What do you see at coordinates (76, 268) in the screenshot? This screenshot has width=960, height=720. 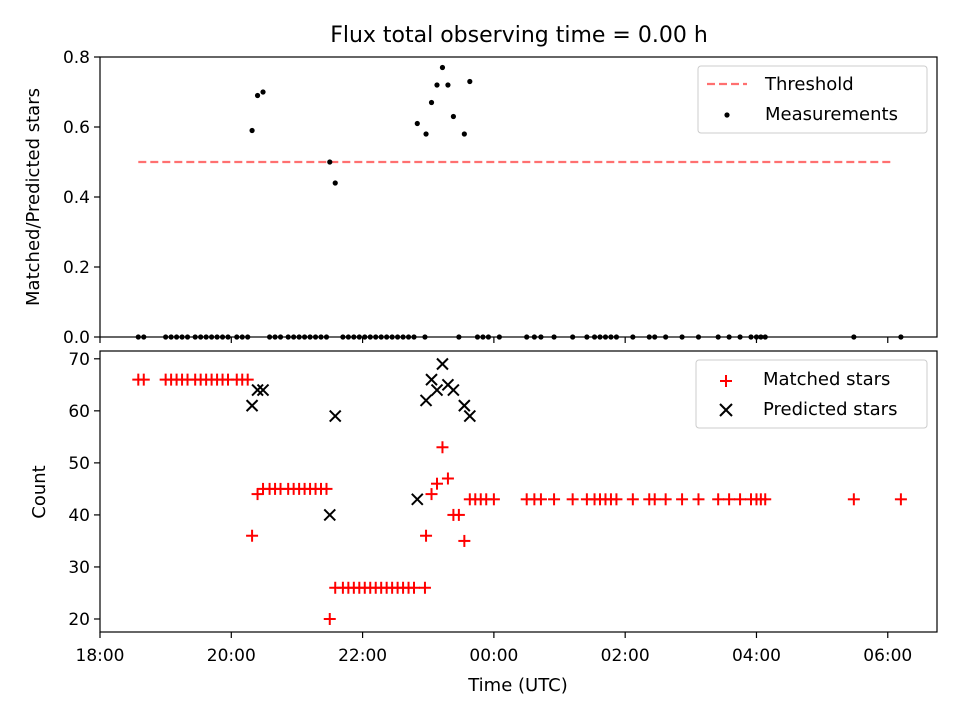 I see `y-tick-label: 0.2` at bounding box center [76, 268].